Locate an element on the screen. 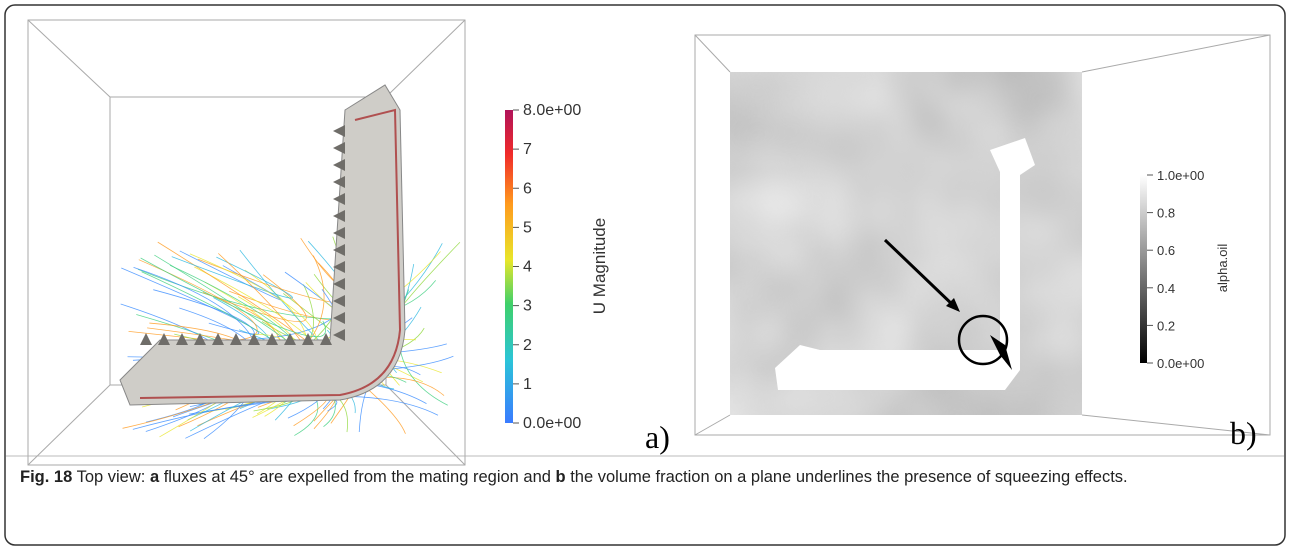 This screenshot has height=552, width=1292. arrow is located at coordinates (920, 273).